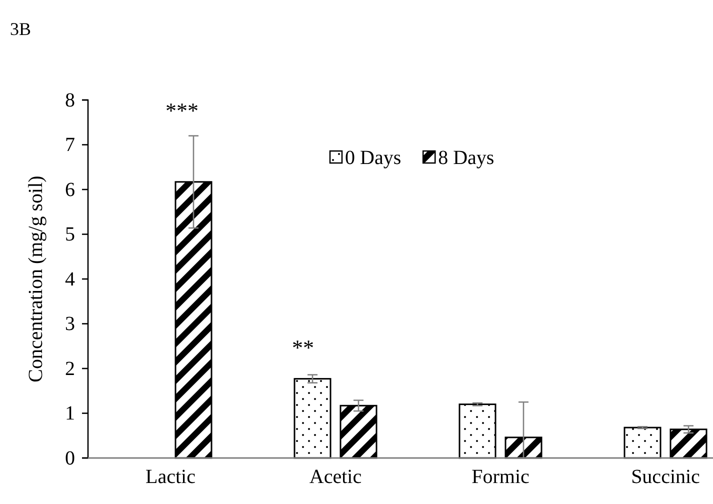 Image resolution: width=713 pixels, height=504 pixels. Describe the element at coordinates (70, 100) in the screenshot. I see `y-tick-label: 8` at that location.